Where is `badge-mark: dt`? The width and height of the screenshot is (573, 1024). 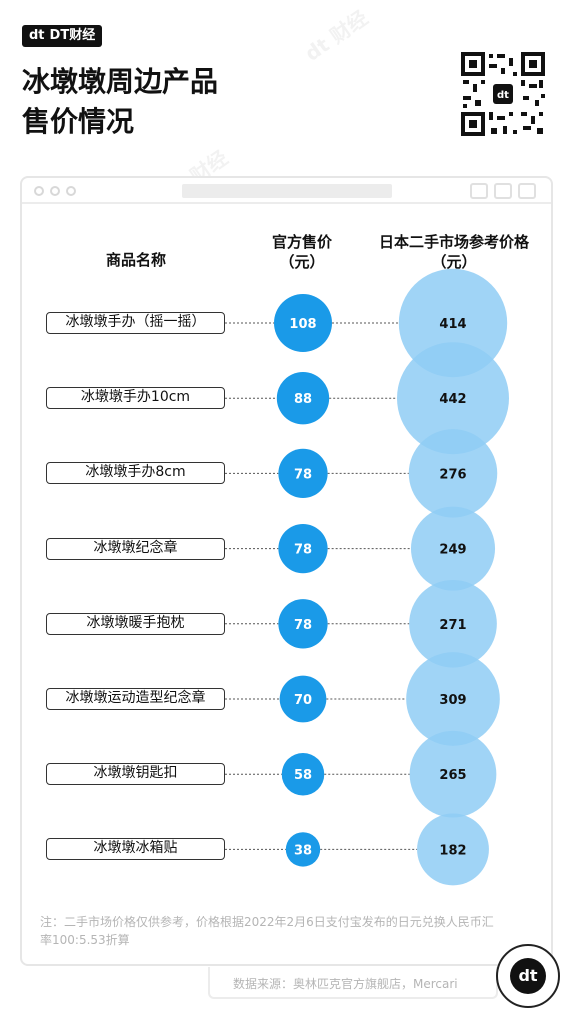 badge-mark: dt is located at coordinates (528, 976).